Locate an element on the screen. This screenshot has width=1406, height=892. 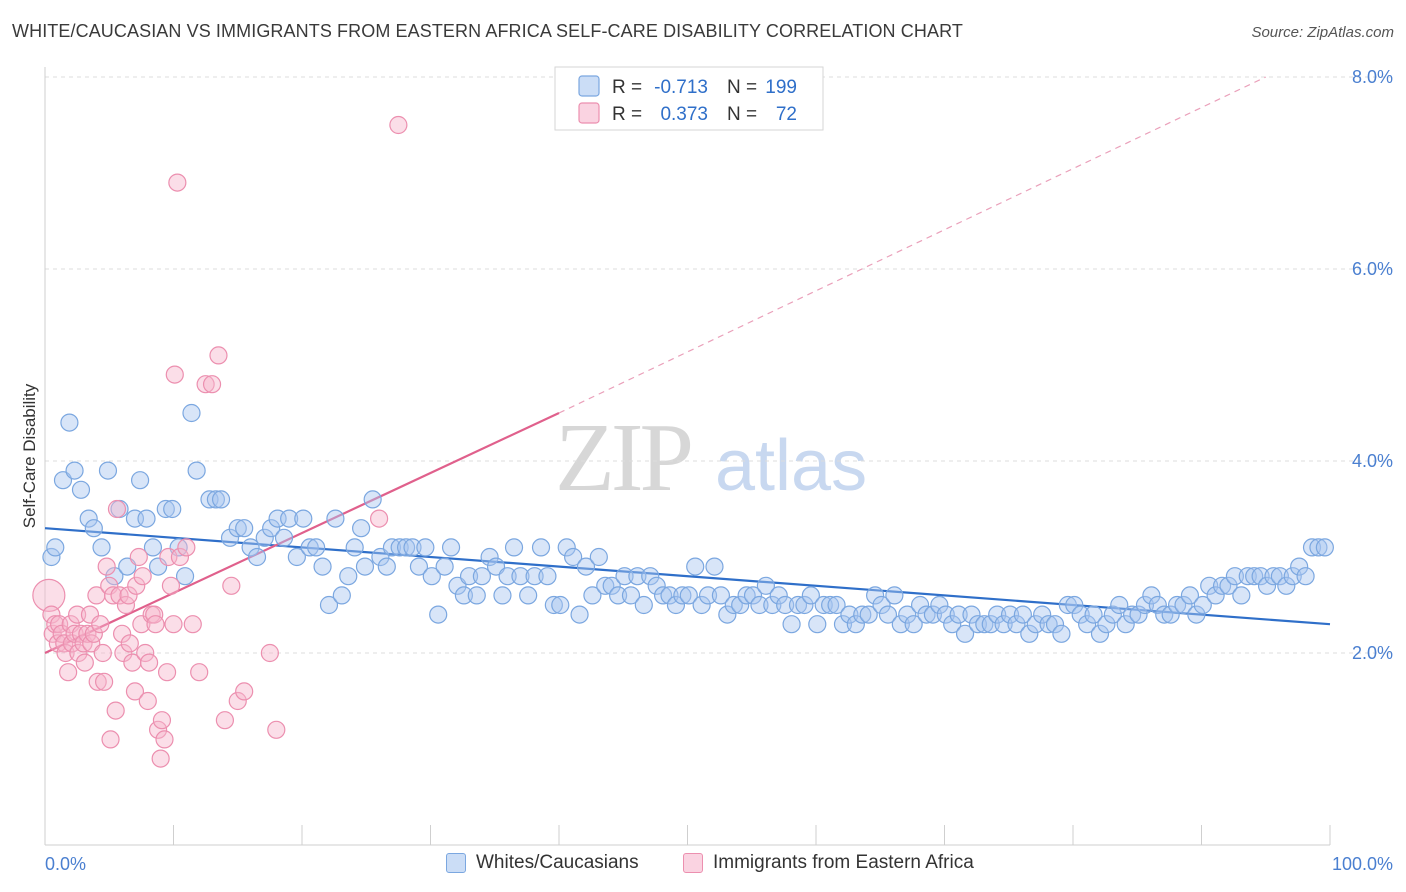
bottom-legend-swatch-pink is located at coordinates (693, 863).